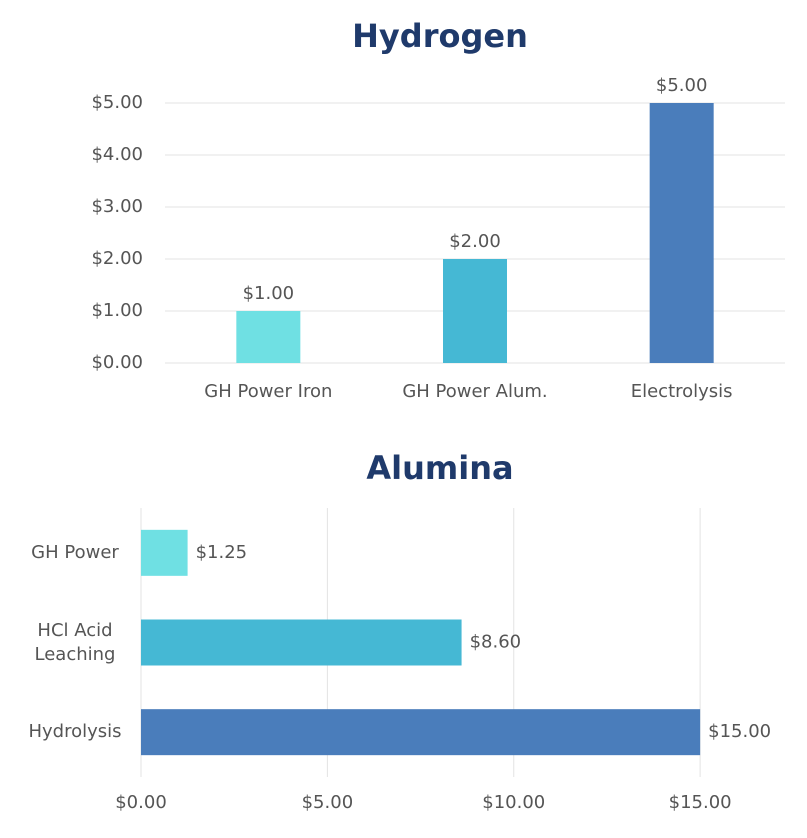  Describe the element at coordinates (439, 468) in the screenshot. I see `chart-title: Alumina` at that location.